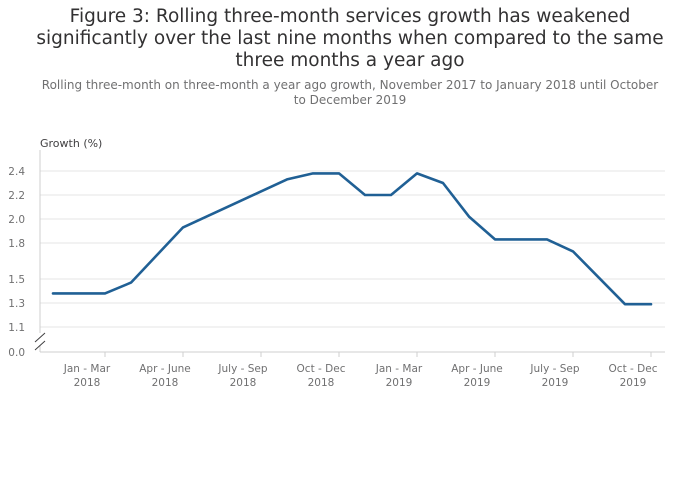 This screenshot has height=502, width=700. Describe the element at coordinates (16, 353) in the screenshot. I see `y-tick-label: 0.0` at that location.